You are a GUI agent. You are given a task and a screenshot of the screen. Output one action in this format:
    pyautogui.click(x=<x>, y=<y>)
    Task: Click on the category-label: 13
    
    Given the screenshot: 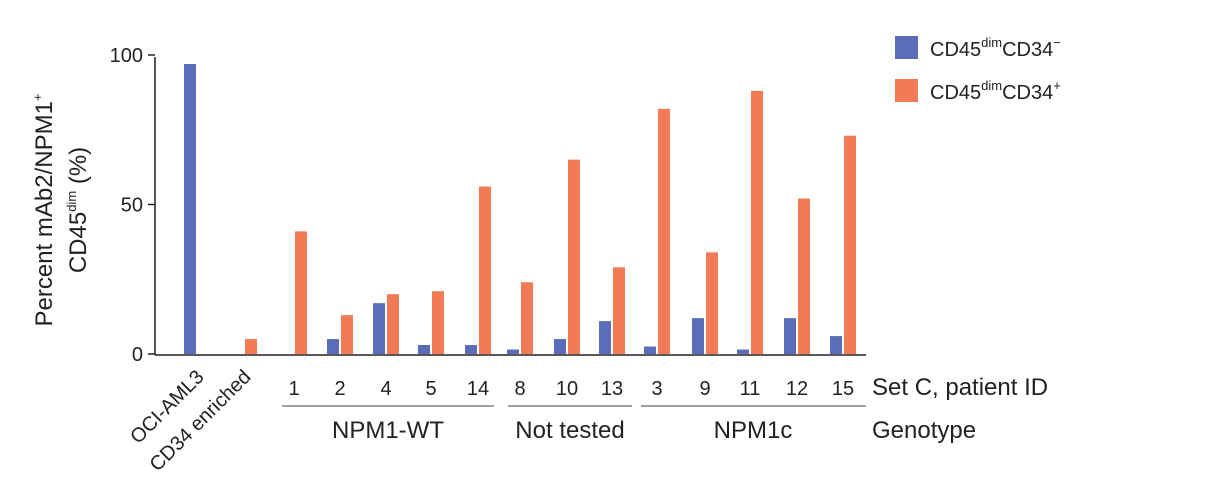 What is the action you would take?
    pyautogui.click(x=612, y=389)
    